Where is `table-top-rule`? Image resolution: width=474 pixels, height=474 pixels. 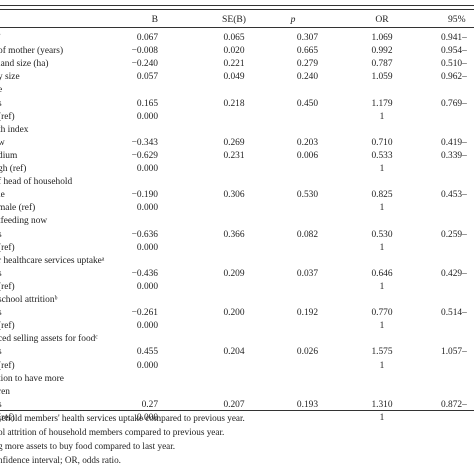 table-top-rule is located at coordinates (237, 5).